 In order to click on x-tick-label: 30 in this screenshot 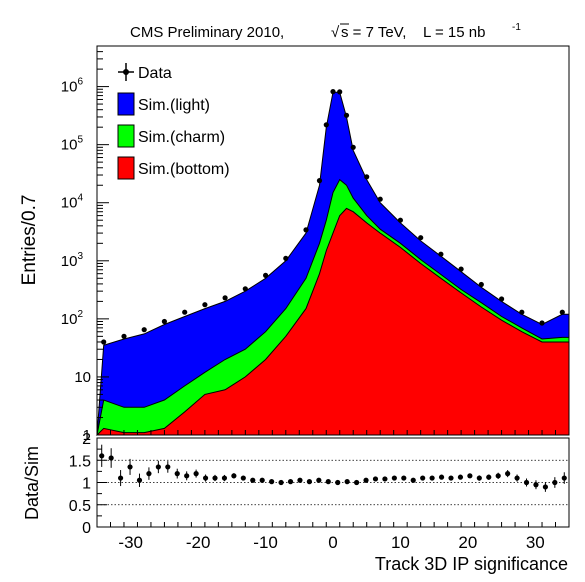, I will do `click(535, 542)`.